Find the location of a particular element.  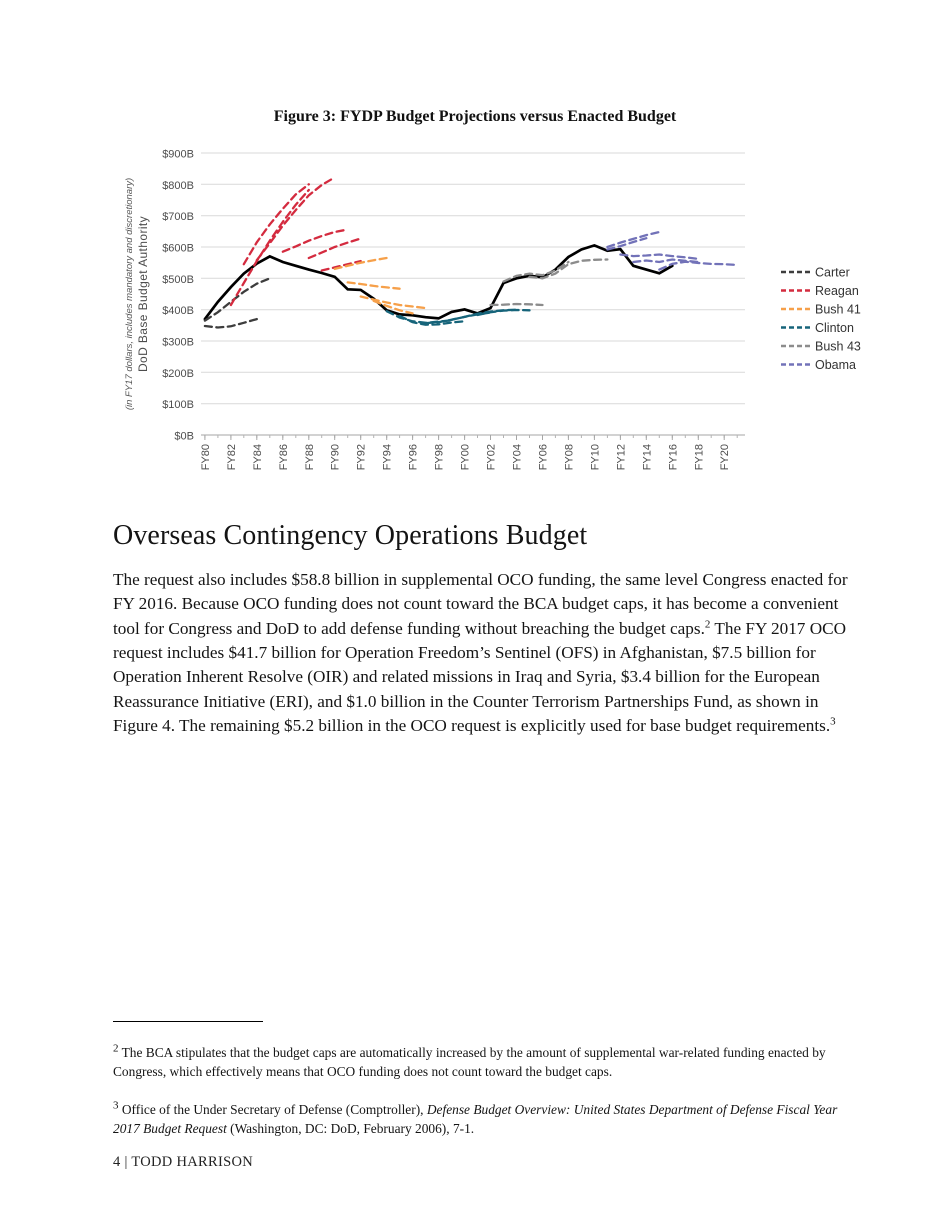

legend-label-clinton: Clinton is located at coordinates (834, 328).